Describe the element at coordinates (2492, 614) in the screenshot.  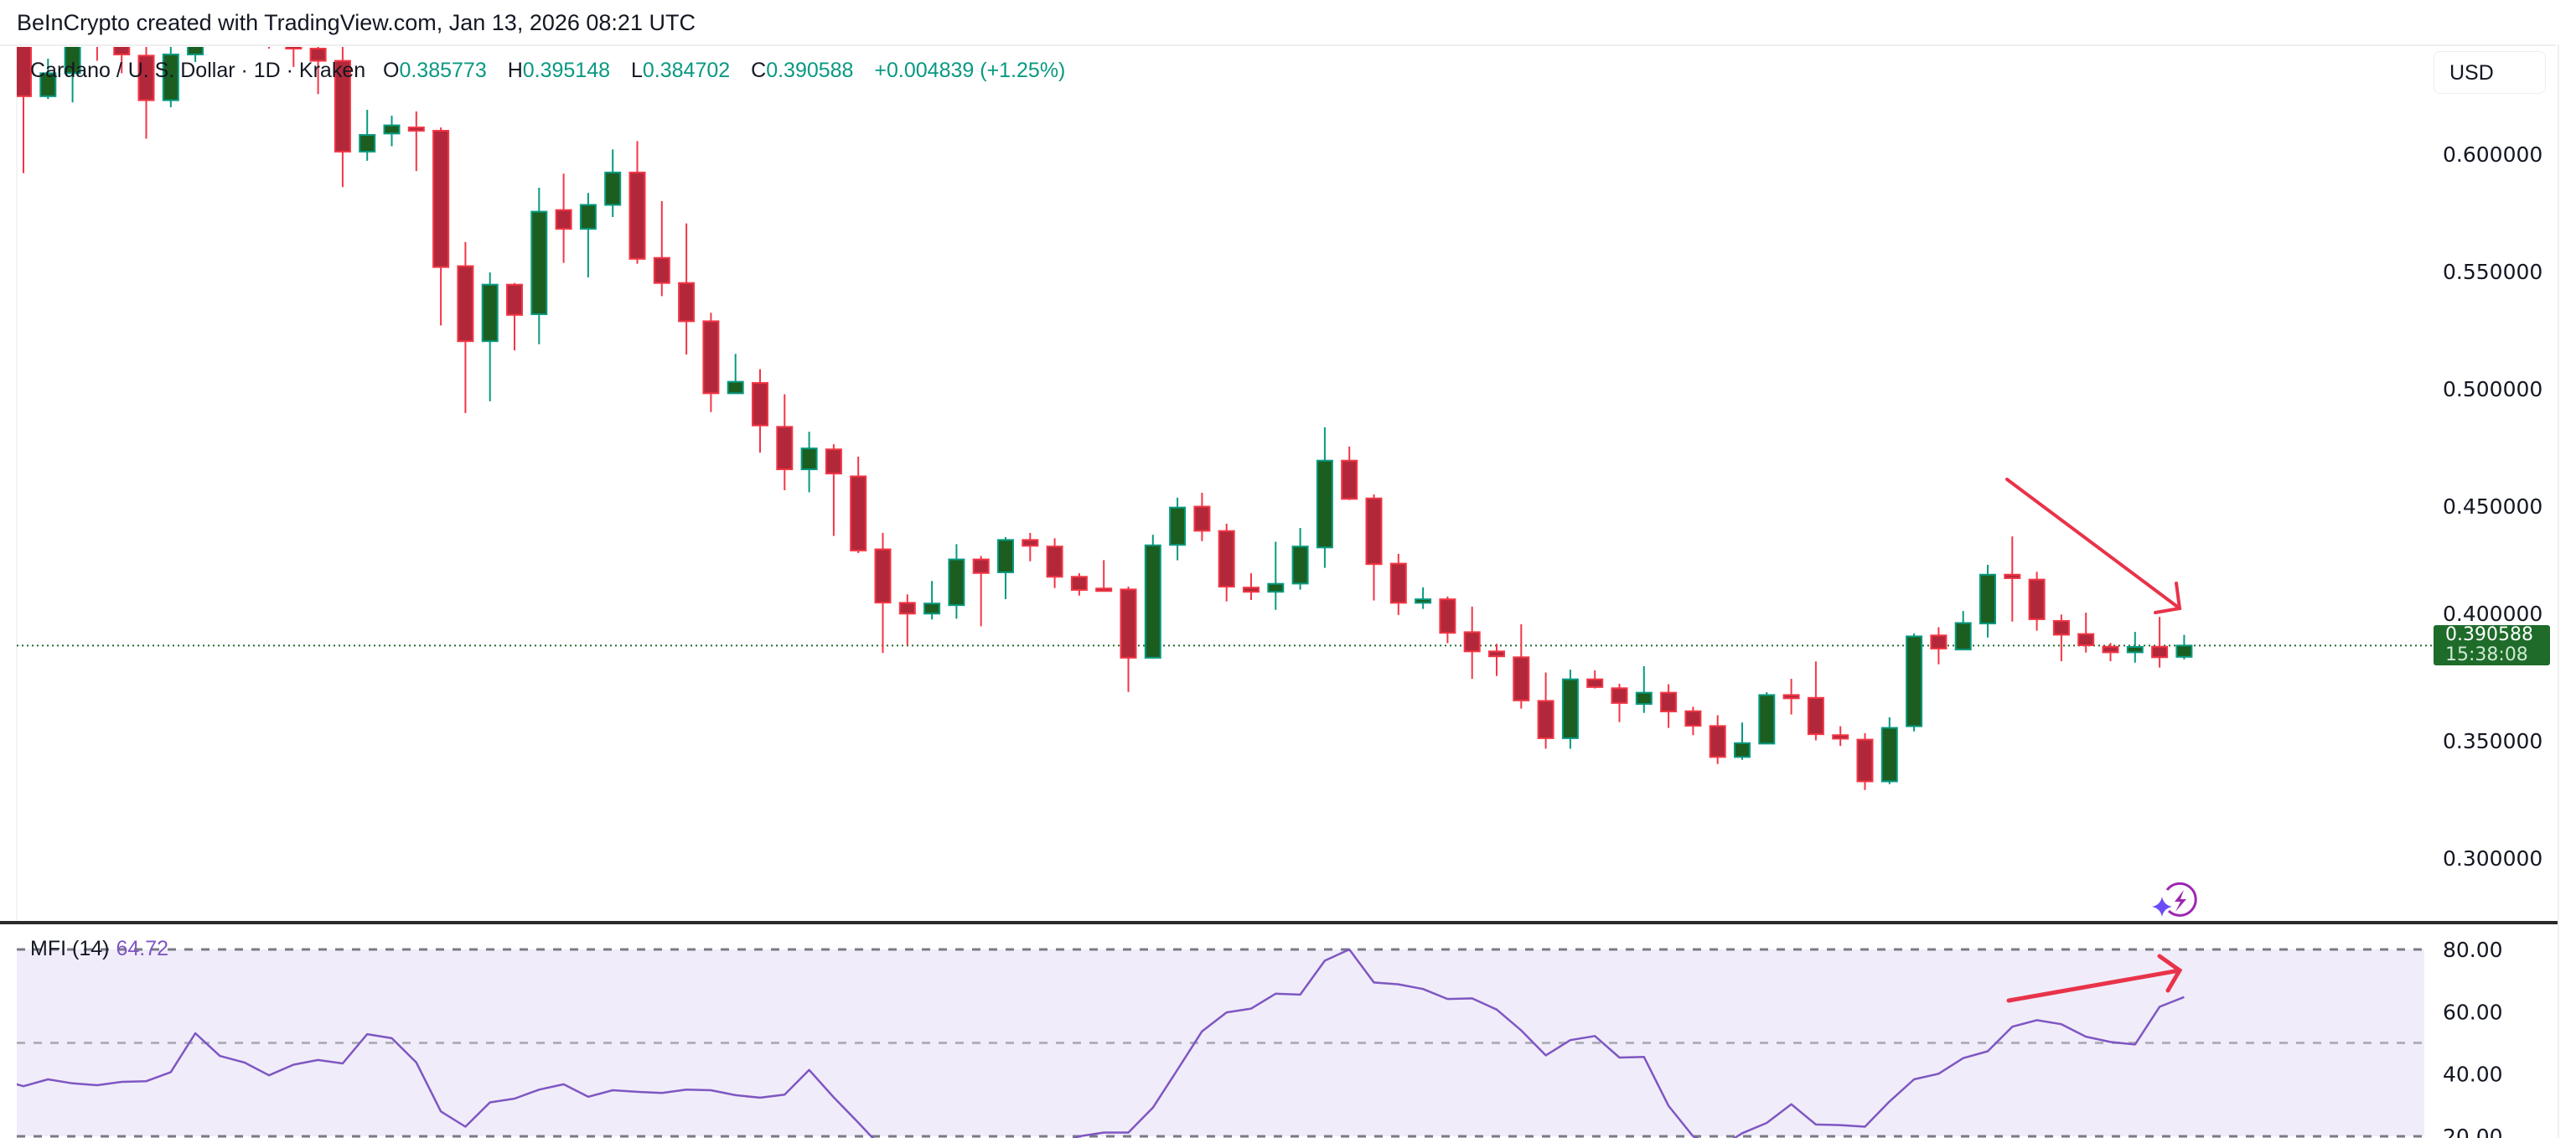
I see `price-tick-label: 0.400000` at that location.